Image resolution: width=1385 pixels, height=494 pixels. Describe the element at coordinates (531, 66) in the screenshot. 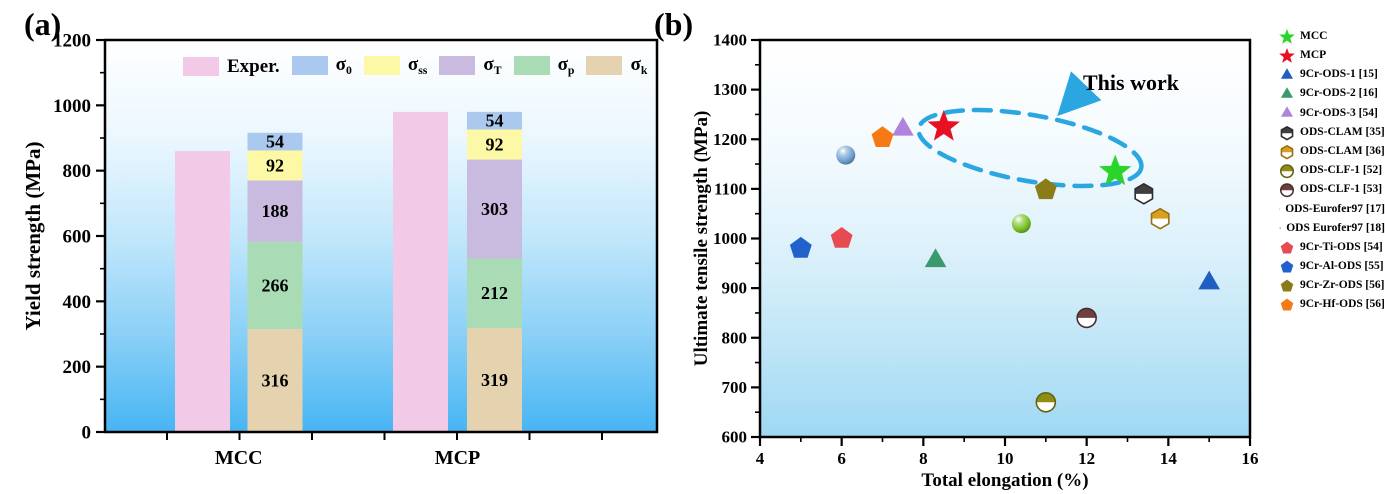

I see `legend-a-swatch-sigma-p` at that location.